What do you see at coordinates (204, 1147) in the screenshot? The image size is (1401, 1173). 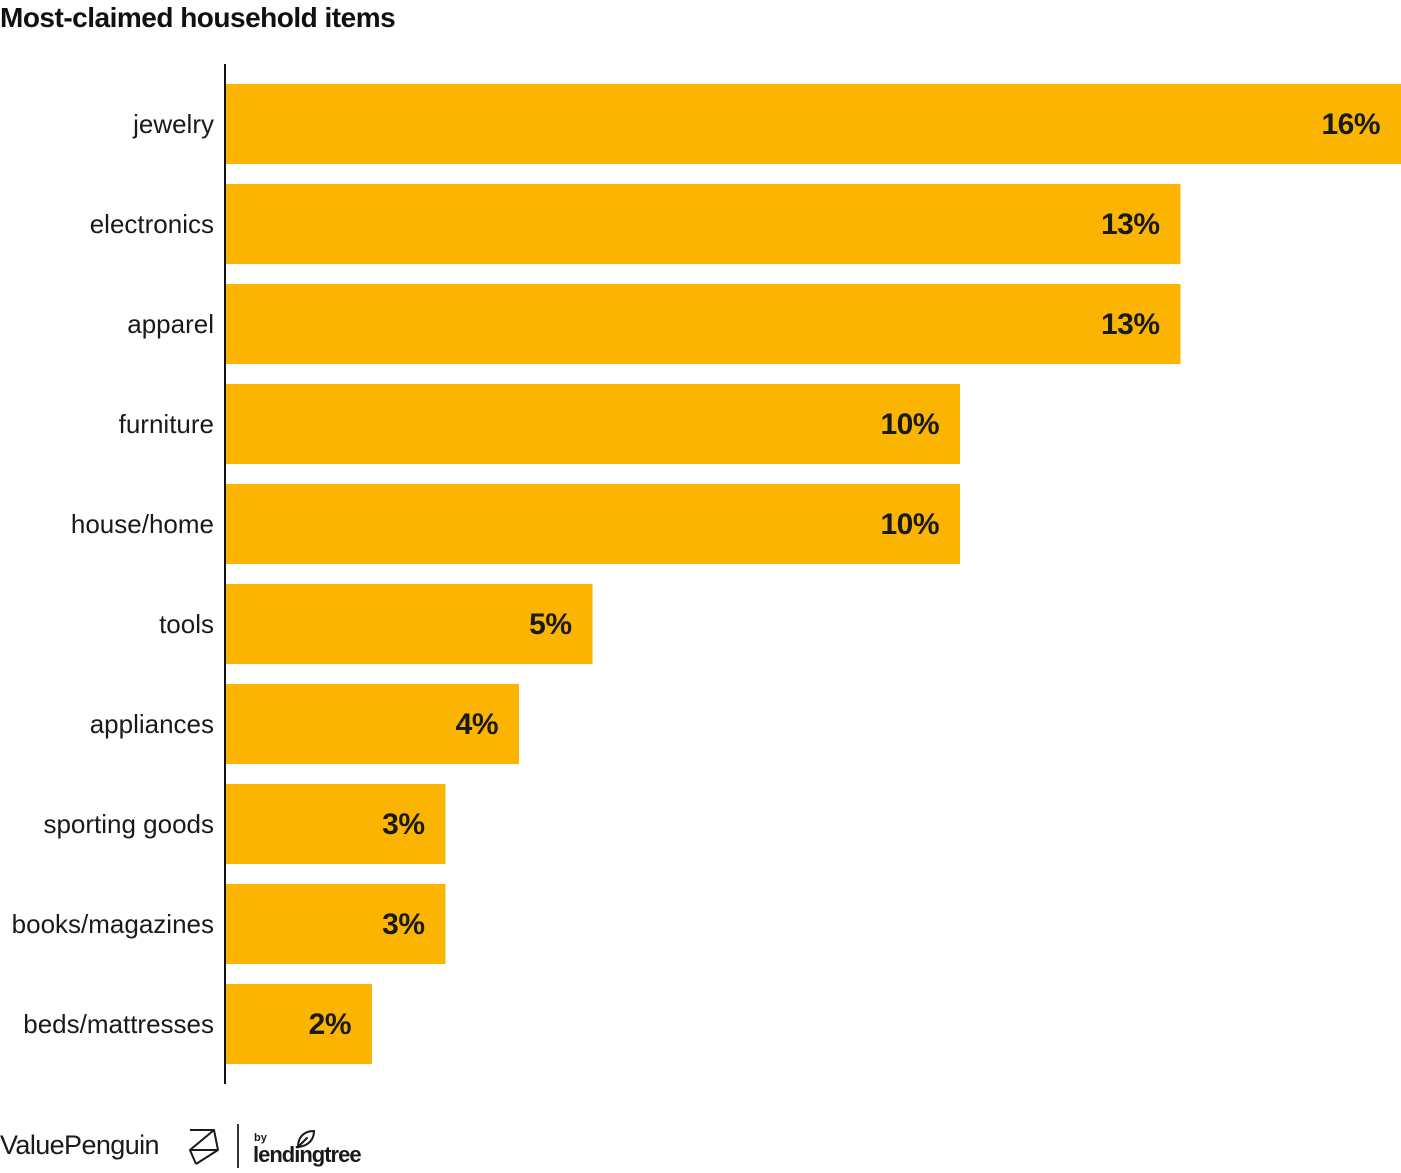 I see `valuepenguin-logo-icon` at bounding box center [204, 1147].